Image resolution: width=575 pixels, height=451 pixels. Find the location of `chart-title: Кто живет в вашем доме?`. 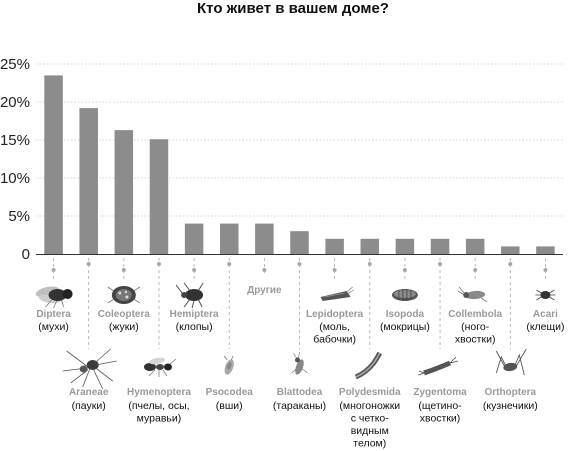

chart-title: Кто живет в вашем доме? is located at coordinates (293, 8).